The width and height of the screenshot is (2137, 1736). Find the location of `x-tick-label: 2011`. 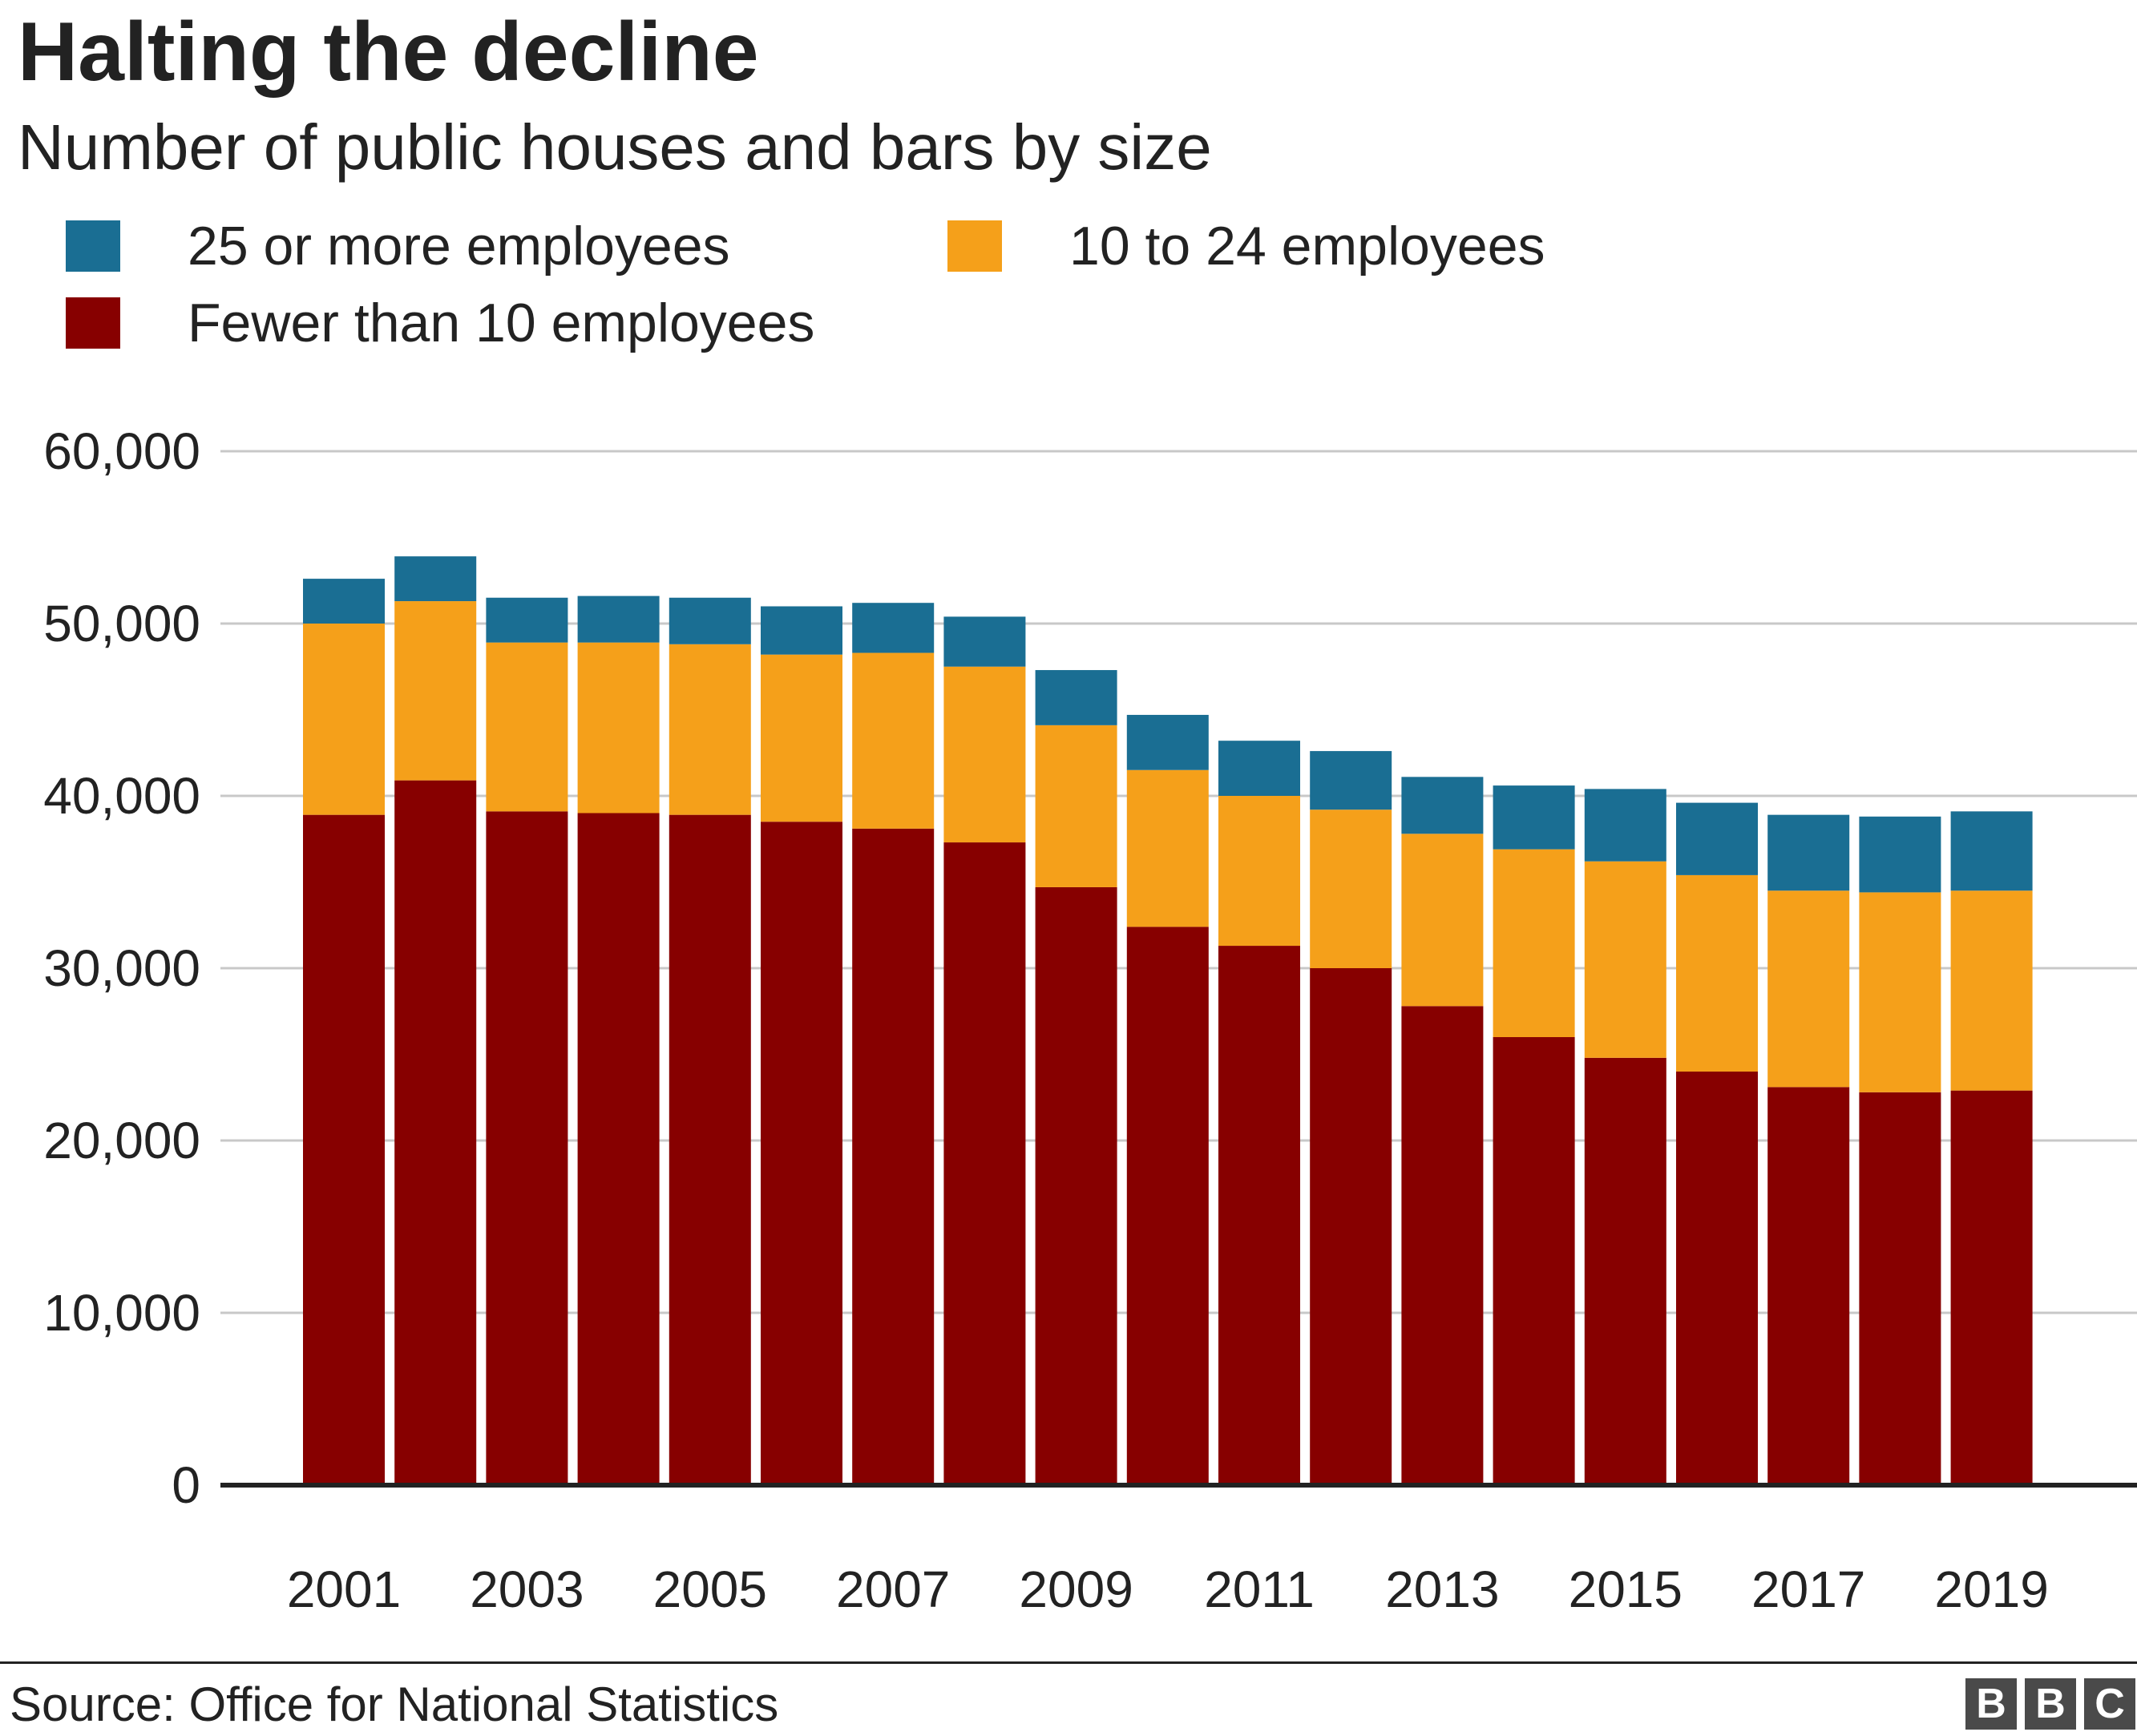

x-tick-label: 2011 is located at coordinates (1259, 1589).